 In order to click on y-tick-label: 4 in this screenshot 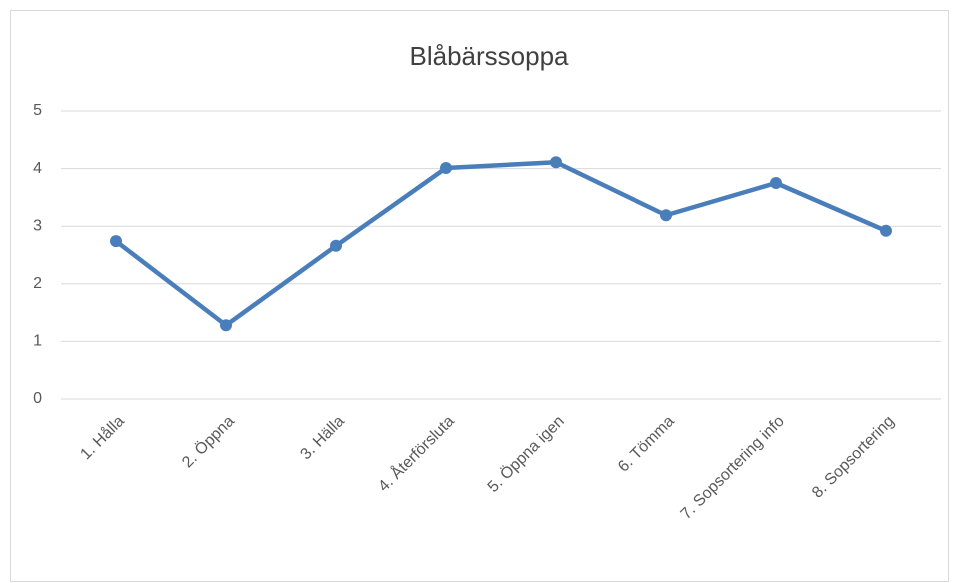, I will do `click(37, 168)`.